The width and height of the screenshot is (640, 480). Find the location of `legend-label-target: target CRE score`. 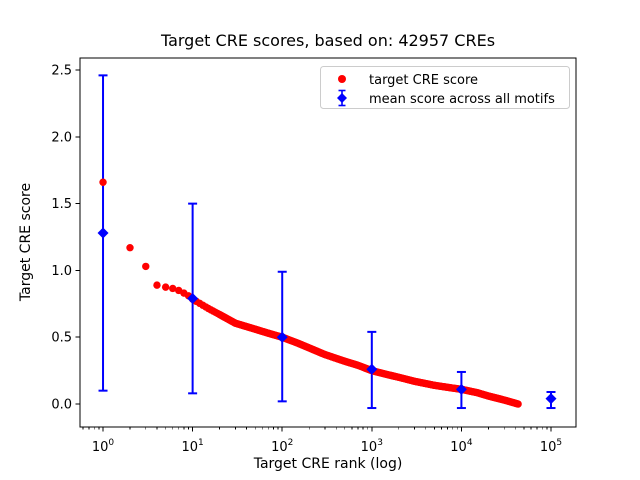

legend-label-target: target CRE score is located at coordinates (423, 80).